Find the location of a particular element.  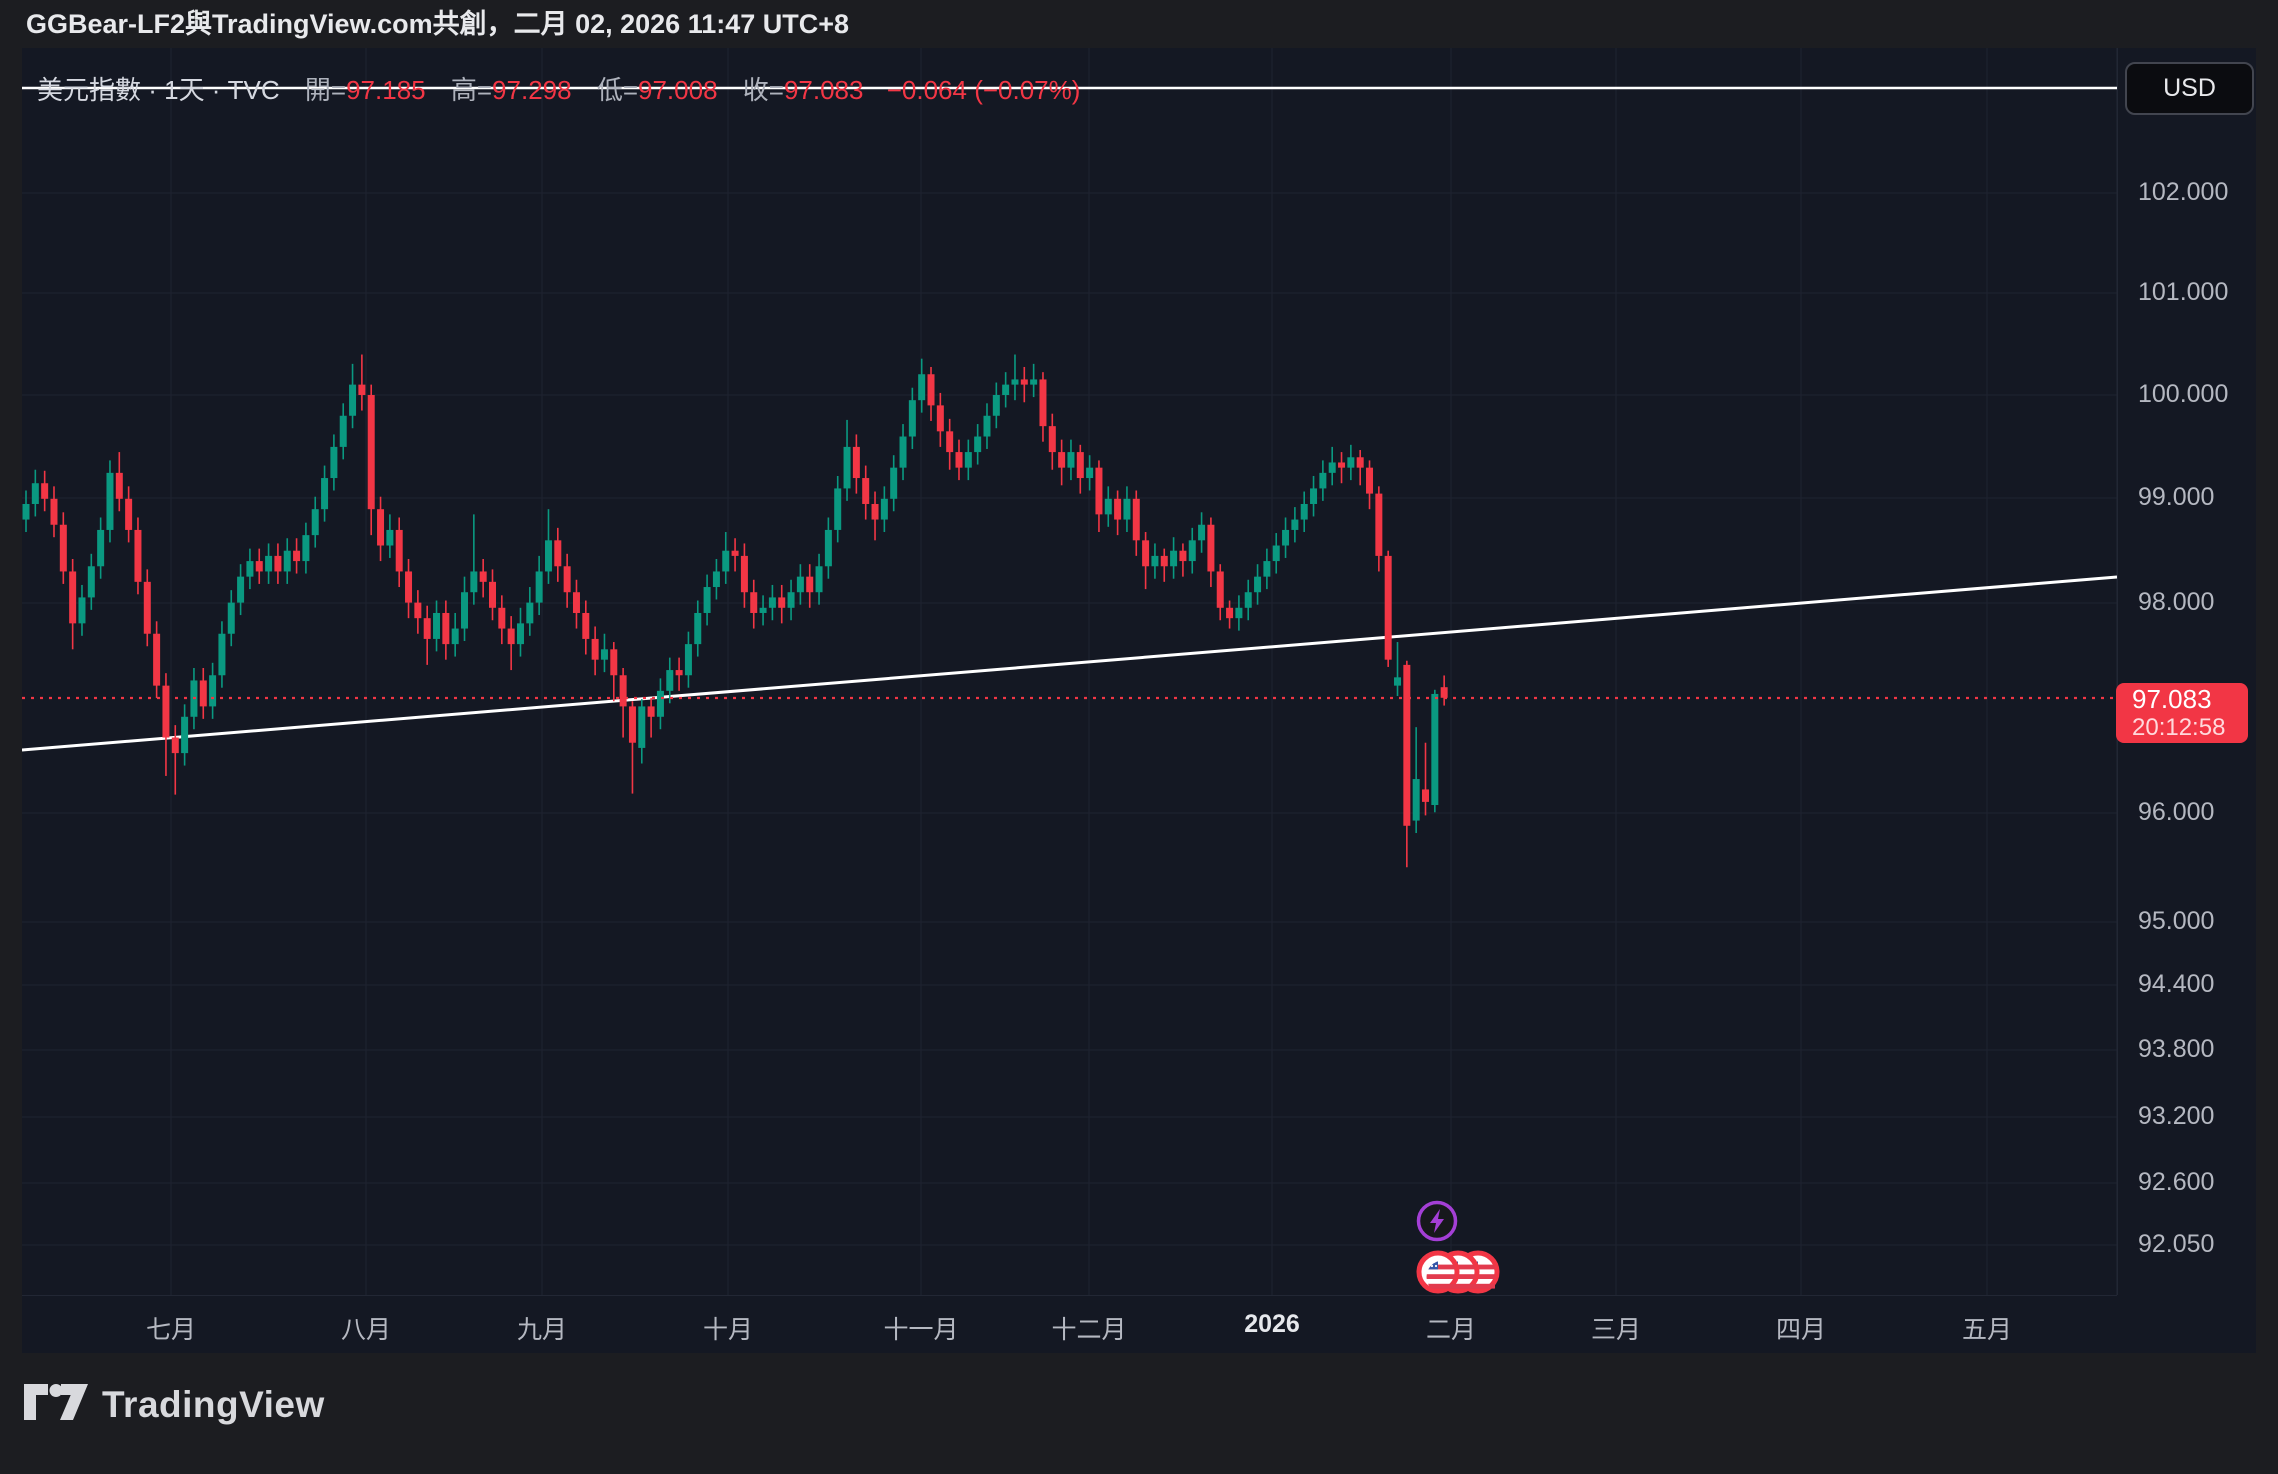

price-axis-label: 92.050 is located at coordinates (2176, 1244).